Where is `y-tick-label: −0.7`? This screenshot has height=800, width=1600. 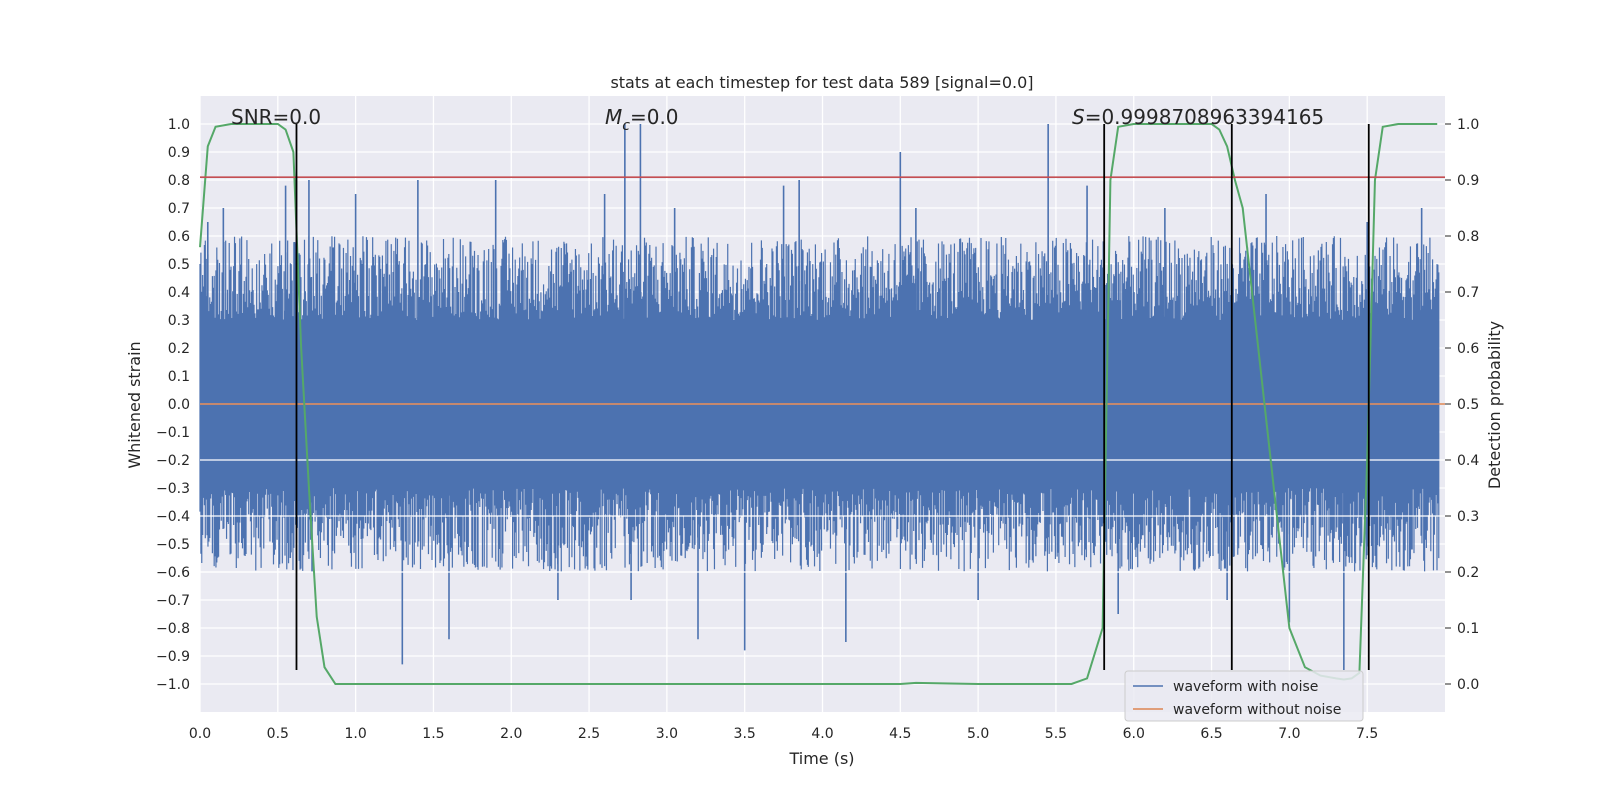 y-tick-label: −0.7 is located at coordinates (173, 601).